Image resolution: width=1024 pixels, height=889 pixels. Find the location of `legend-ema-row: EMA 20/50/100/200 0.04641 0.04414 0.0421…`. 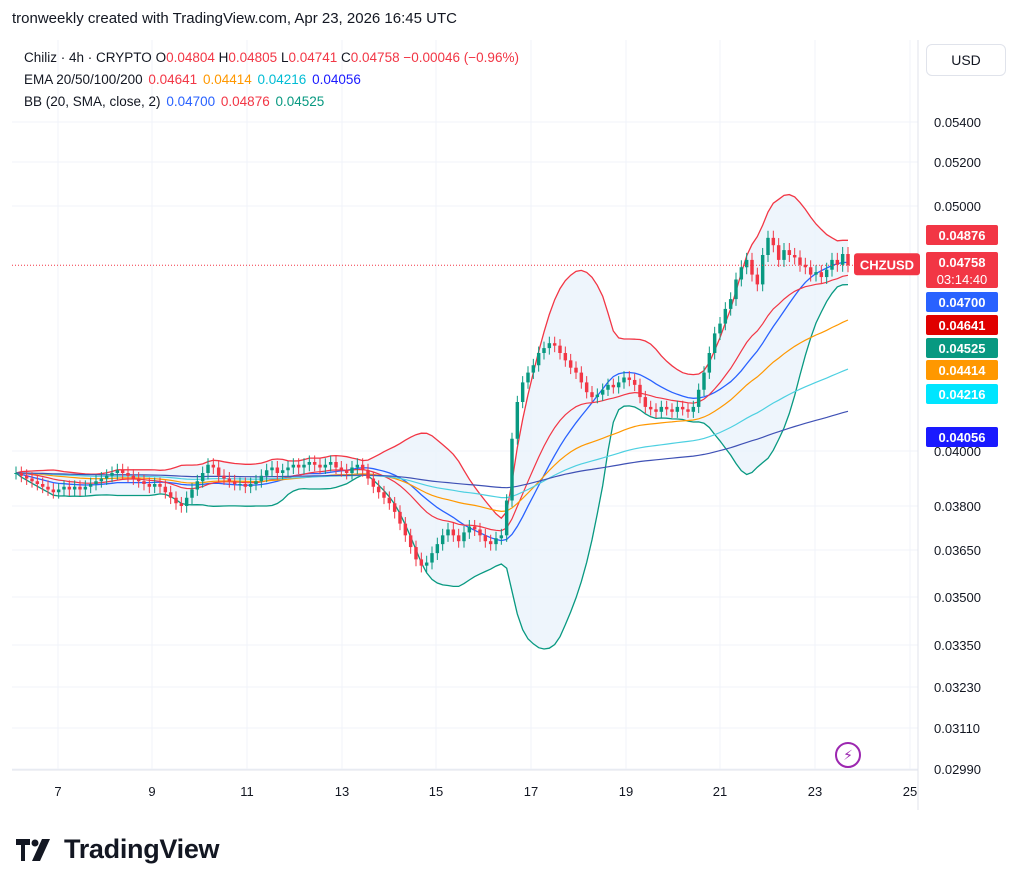

legend-ema-row: EMA 20/50/100/200 0.04641 0.04414 0.0421… is located at coordinates (271, 80).